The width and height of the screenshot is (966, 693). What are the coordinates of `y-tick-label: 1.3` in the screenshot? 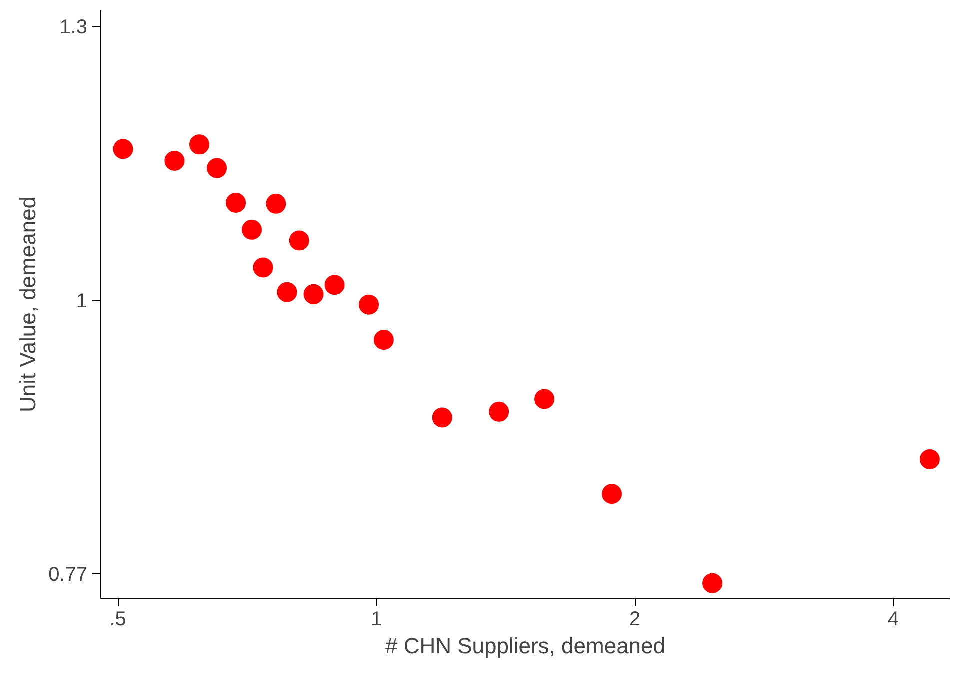 It's located at (74, 27).